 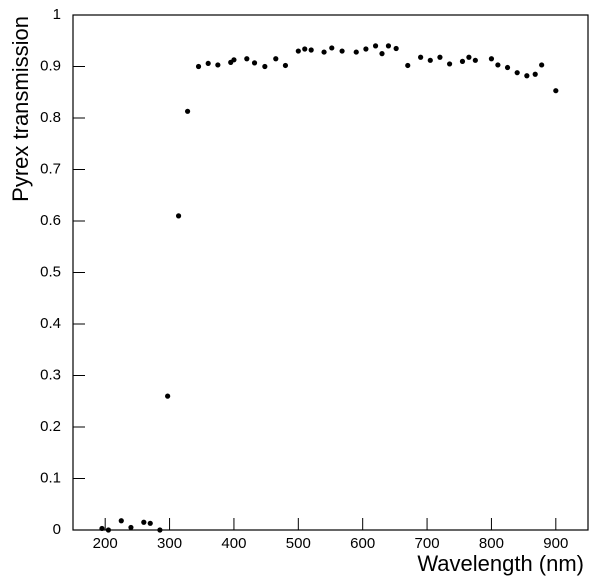 What do you see at coordinates (50, 323) in the screenshot?
I see `y-tick-label: 0.4` at bounding box center [50, 323].